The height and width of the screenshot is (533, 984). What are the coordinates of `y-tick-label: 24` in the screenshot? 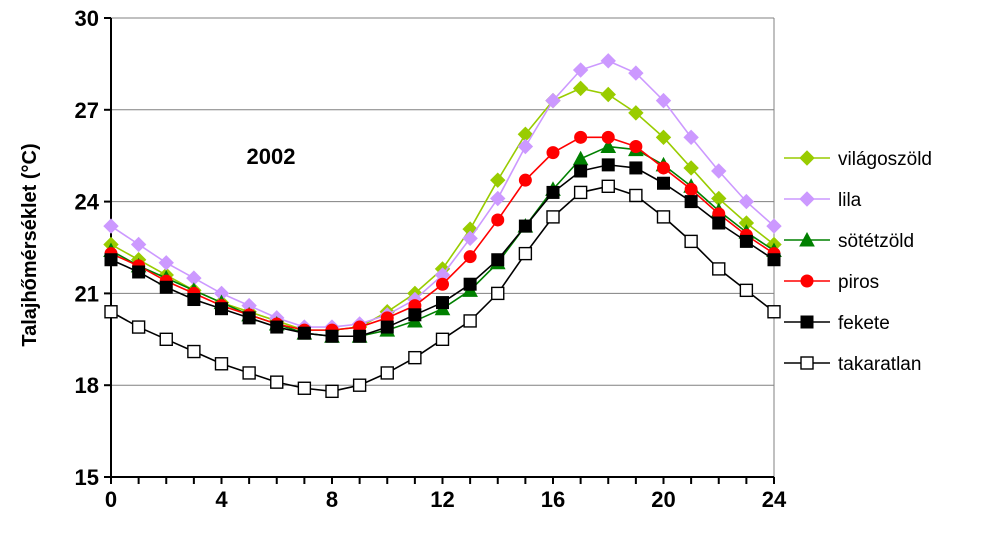 It's located at (87, 202).